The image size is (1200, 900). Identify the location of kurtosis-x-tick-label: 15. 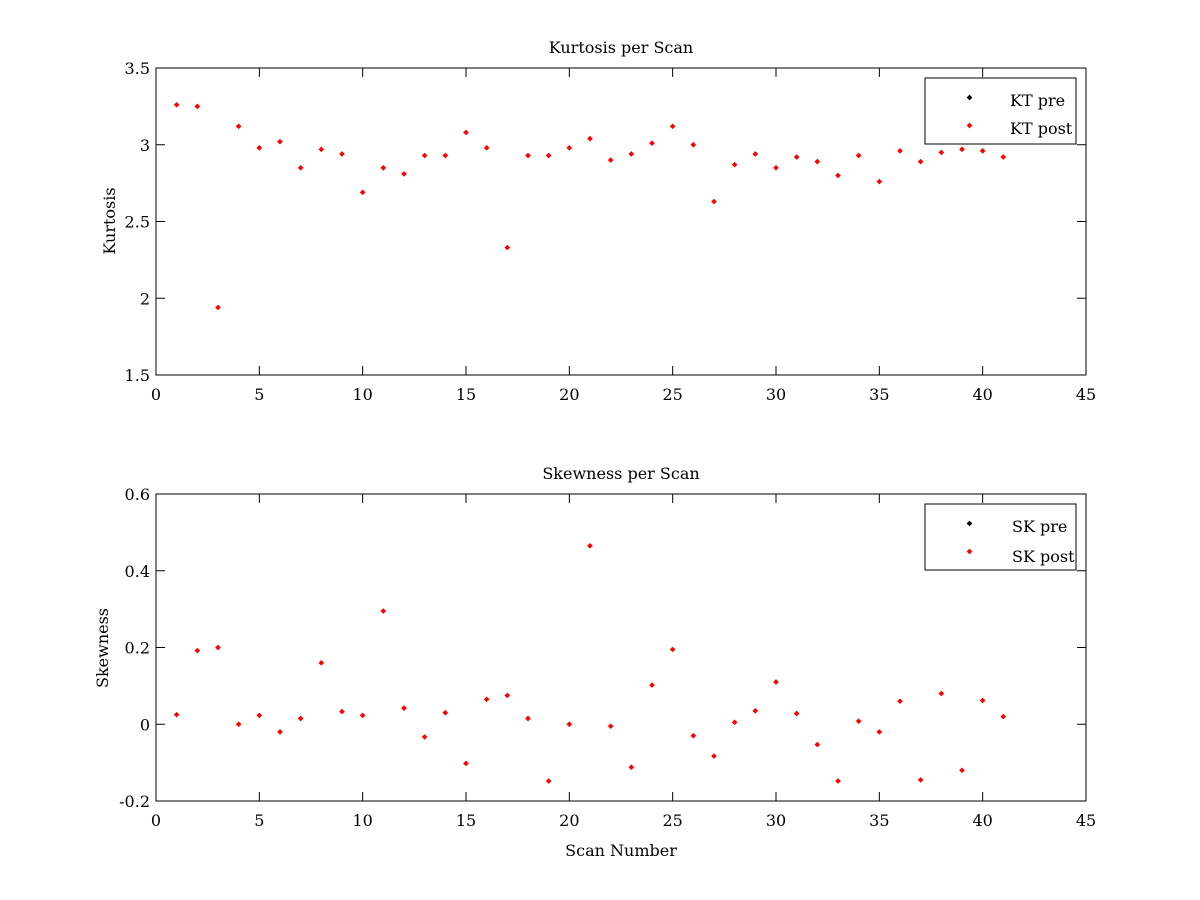
(466, 394).